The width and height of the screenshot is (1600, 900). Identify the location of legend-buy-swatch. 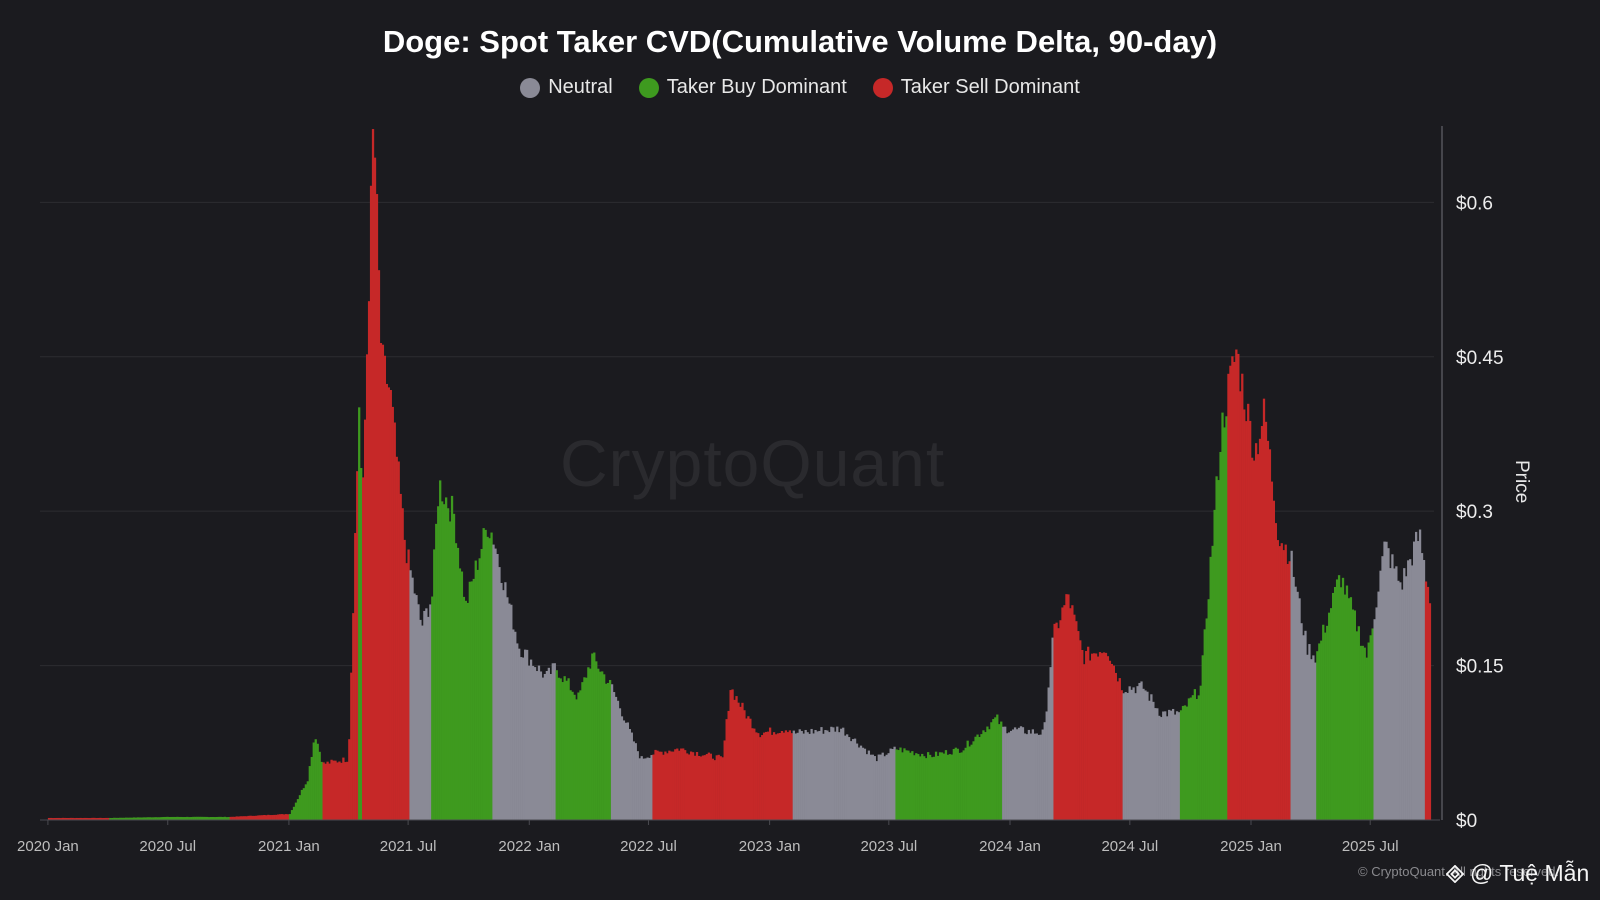
(648, 87).